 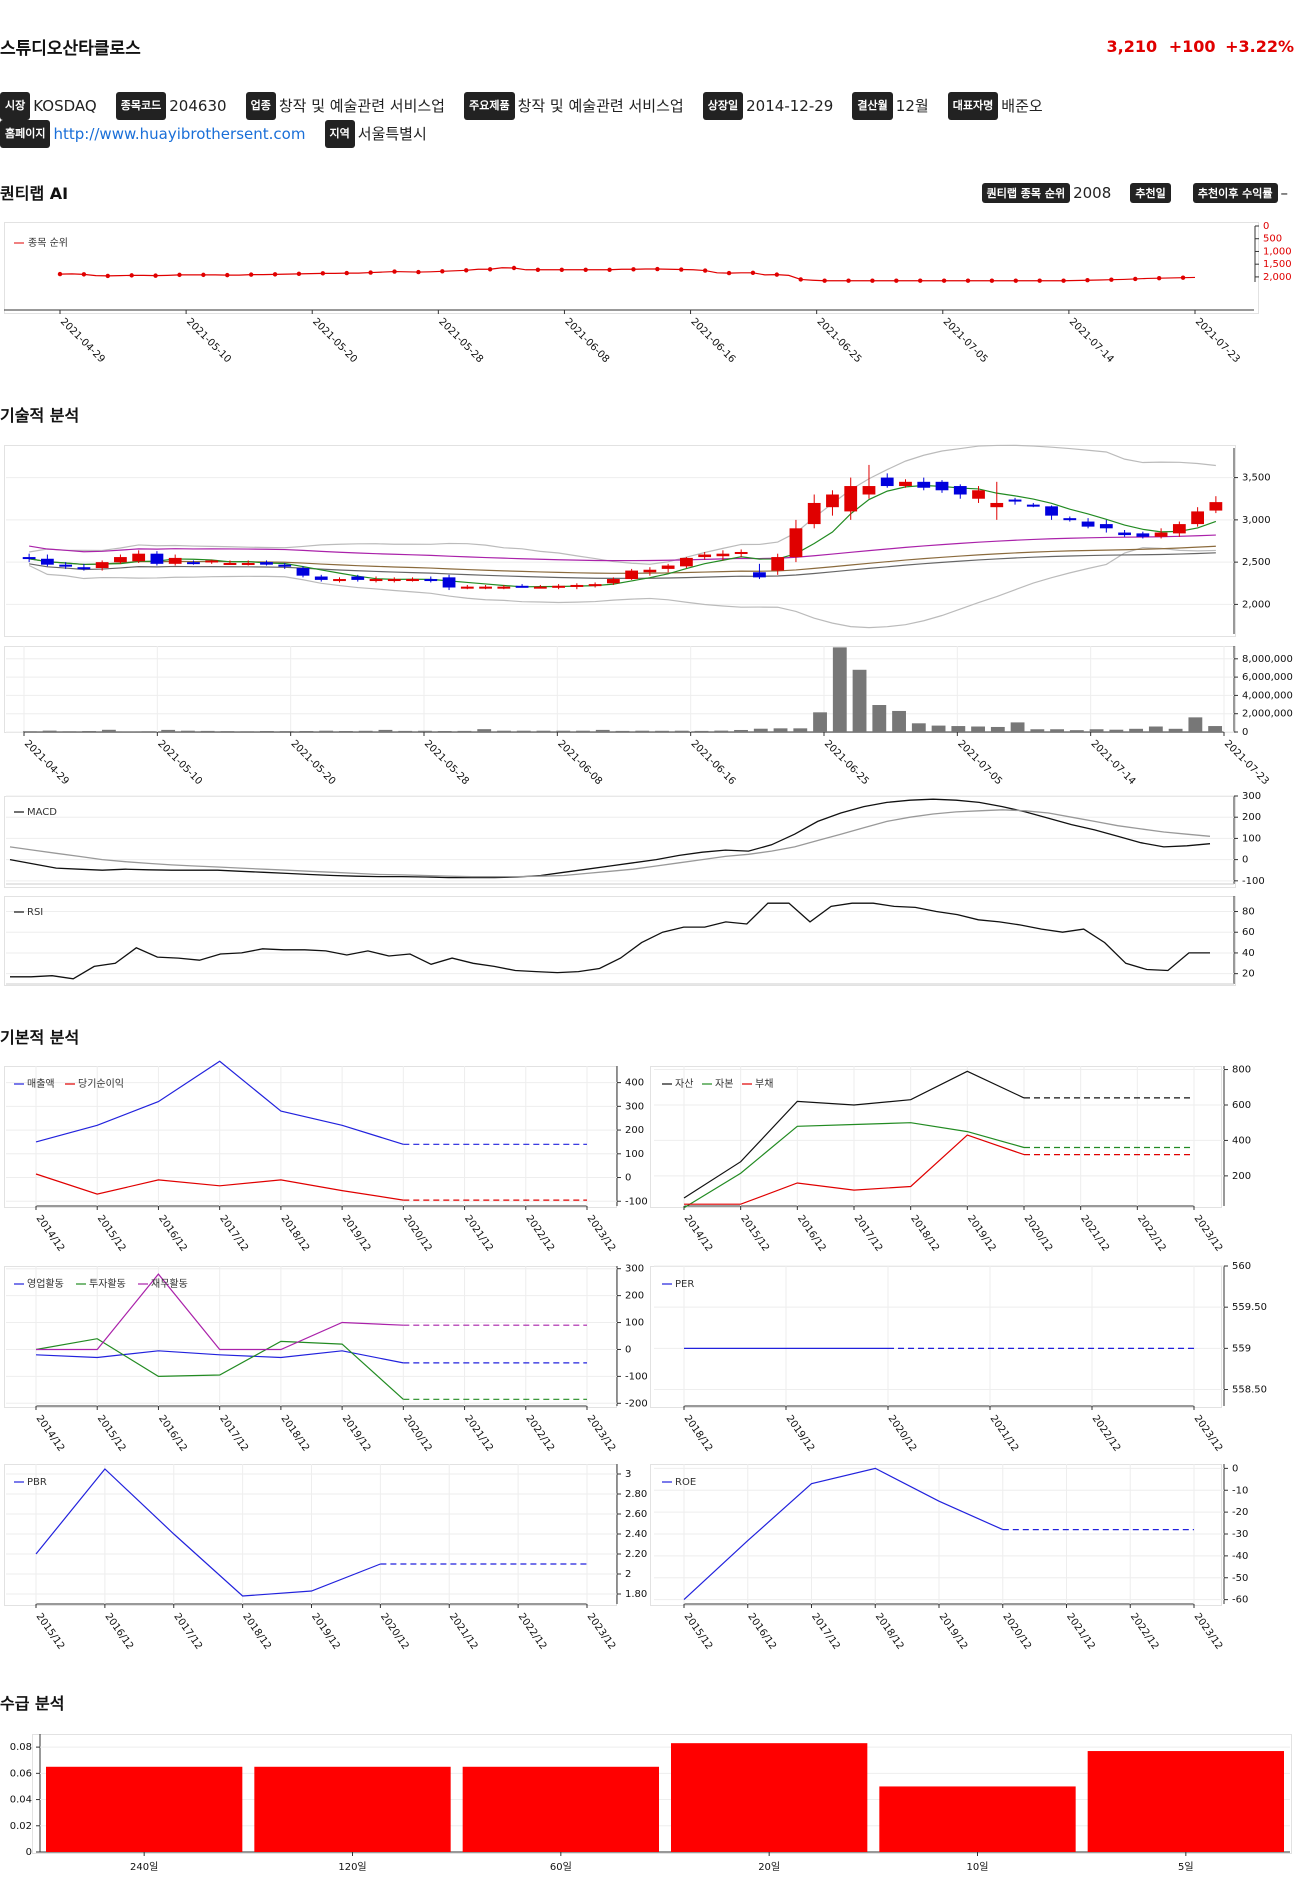 What do you see at coordinates (179, 134) in the screenshot?
I see `homepage-link: http://www.huayibrothersent.com` at bounding box center [179, 134].